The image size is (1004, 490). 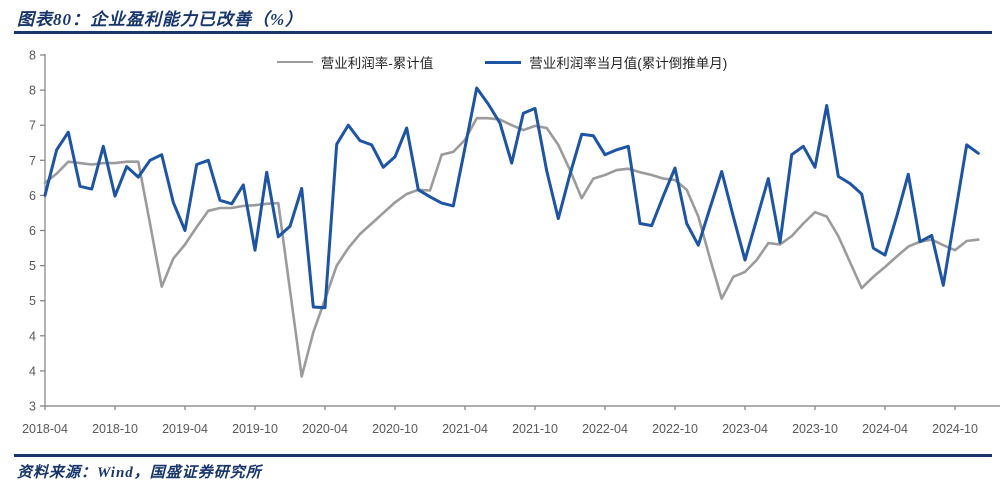 What do you see at coordinates (325, 429) in the screenshot?
I see `x-tick-label: 2020-04` at bounding box center [325, 429].